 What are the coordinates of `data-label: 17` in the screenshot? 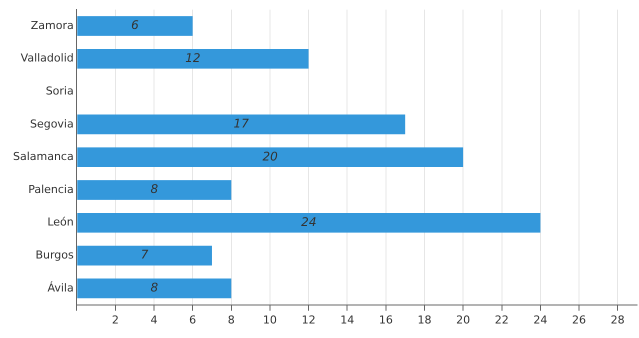 It's located at (242, 123).